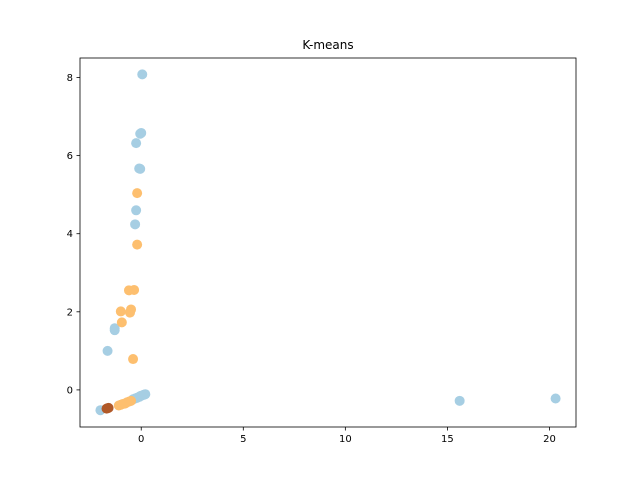  What do you see at coordinates (243, 439) in the screenshot?
I see `x-tick-label-1: 5` at bounding box center [243, 439].